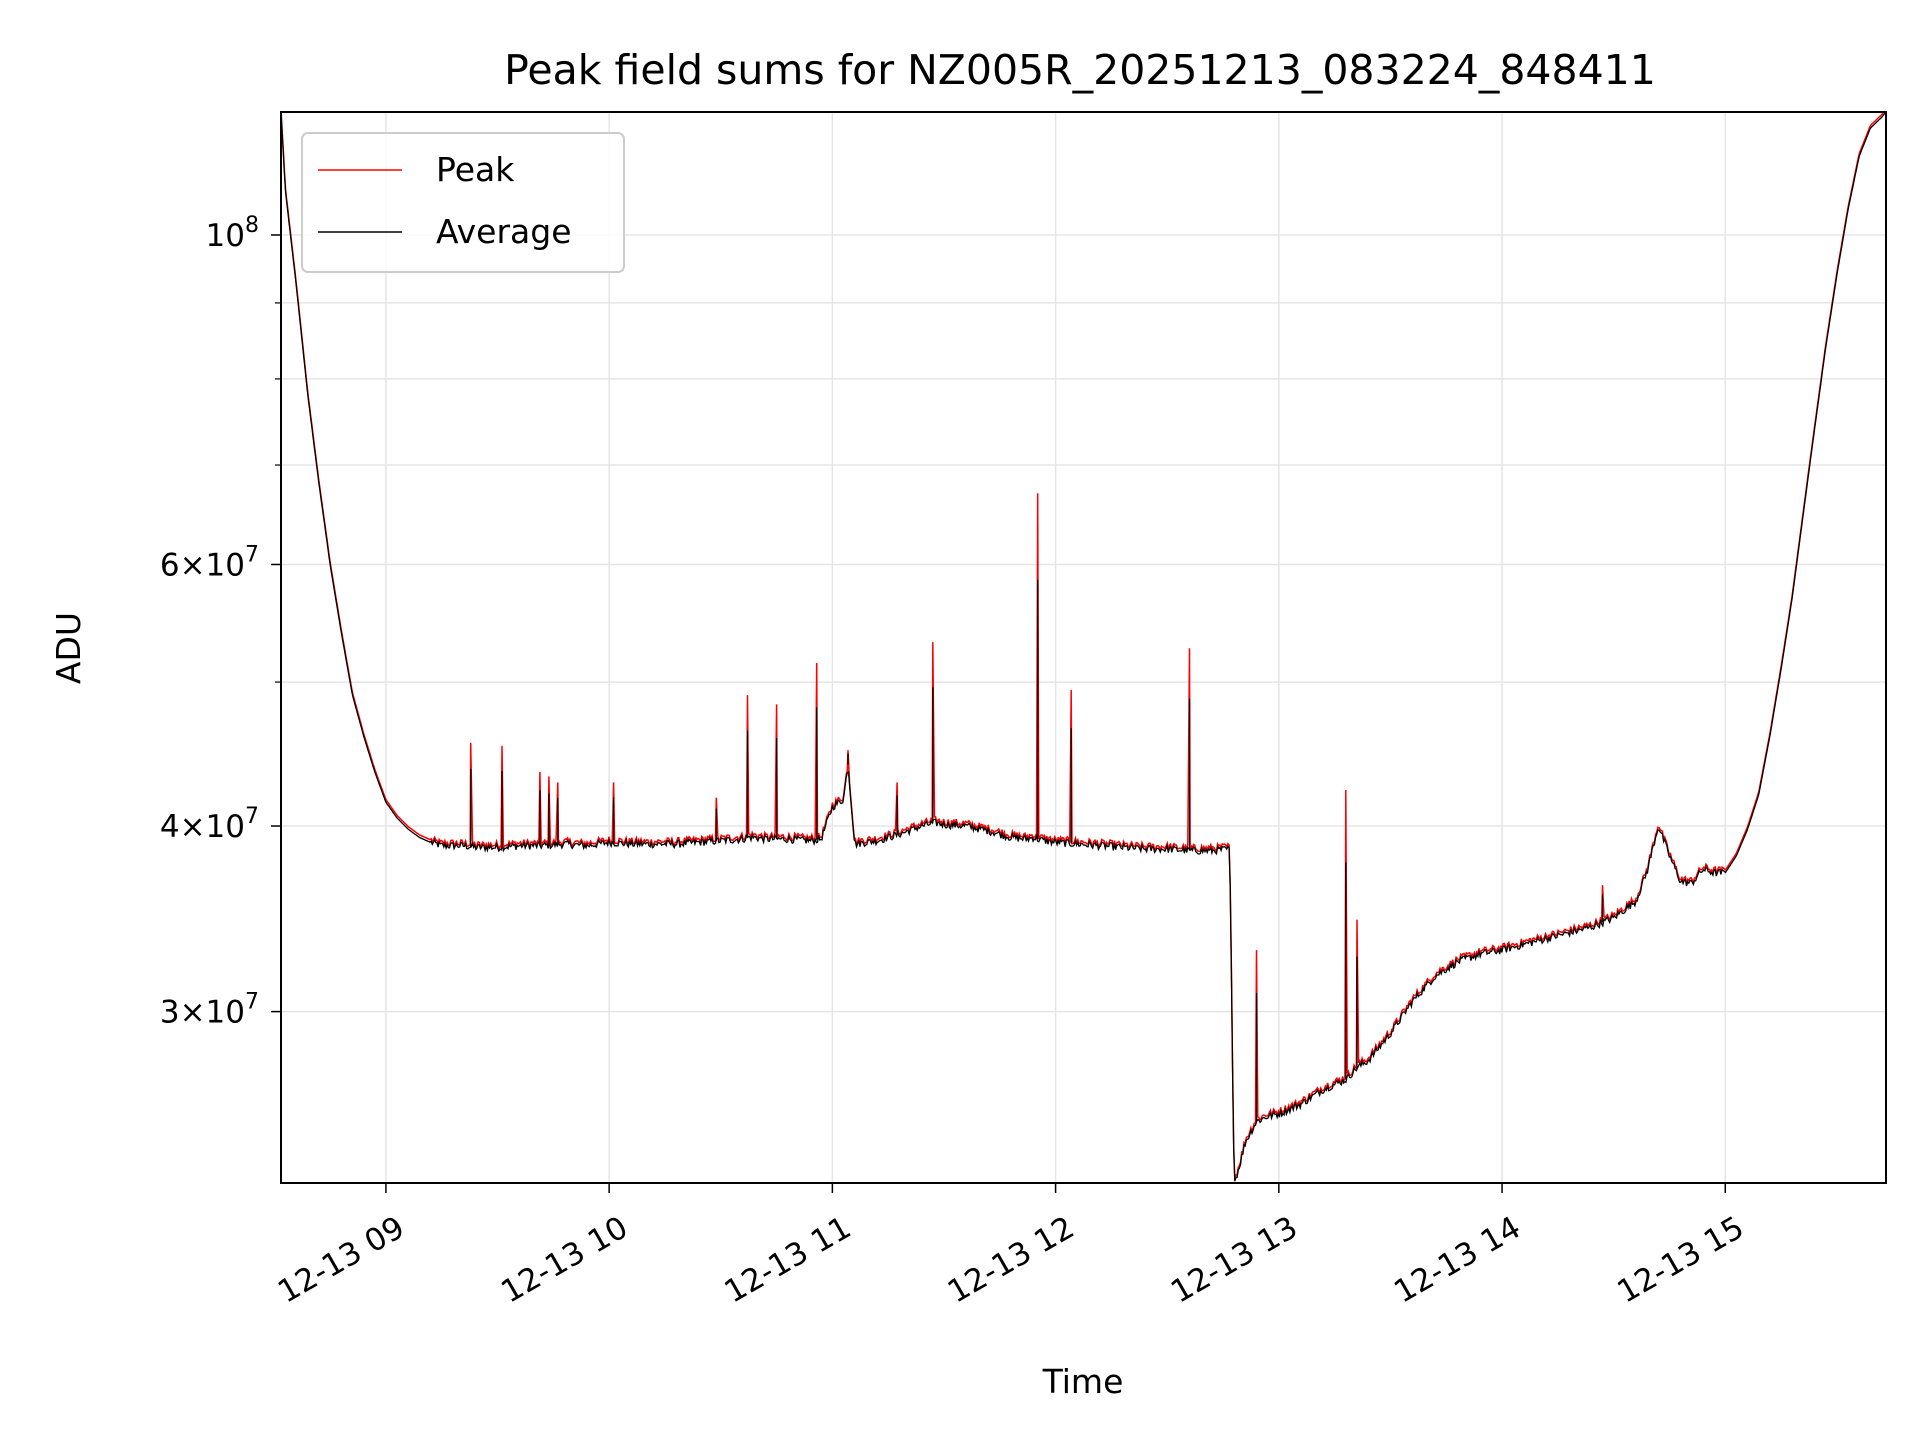 The width and height of the screenshot is (1920, 1440). I want to click on legend-label-peak: Peak, so click(475, 169).